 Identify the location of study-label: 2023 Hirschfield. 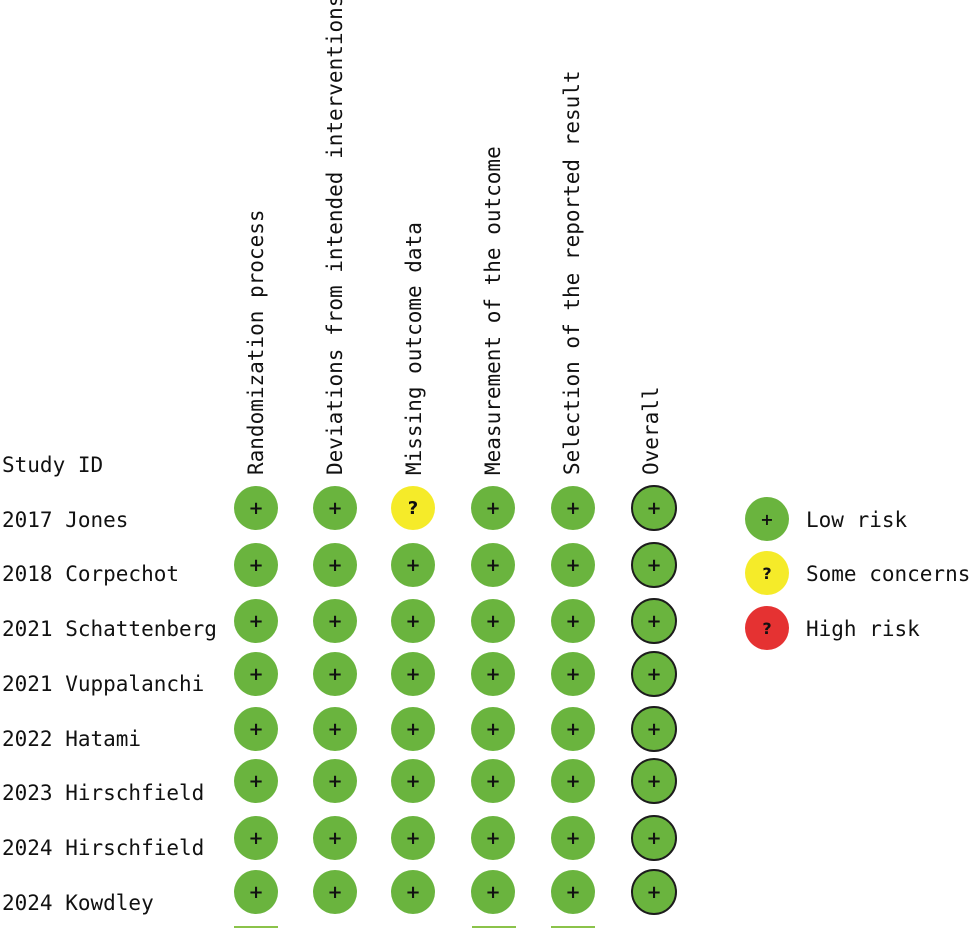
(103, 793).